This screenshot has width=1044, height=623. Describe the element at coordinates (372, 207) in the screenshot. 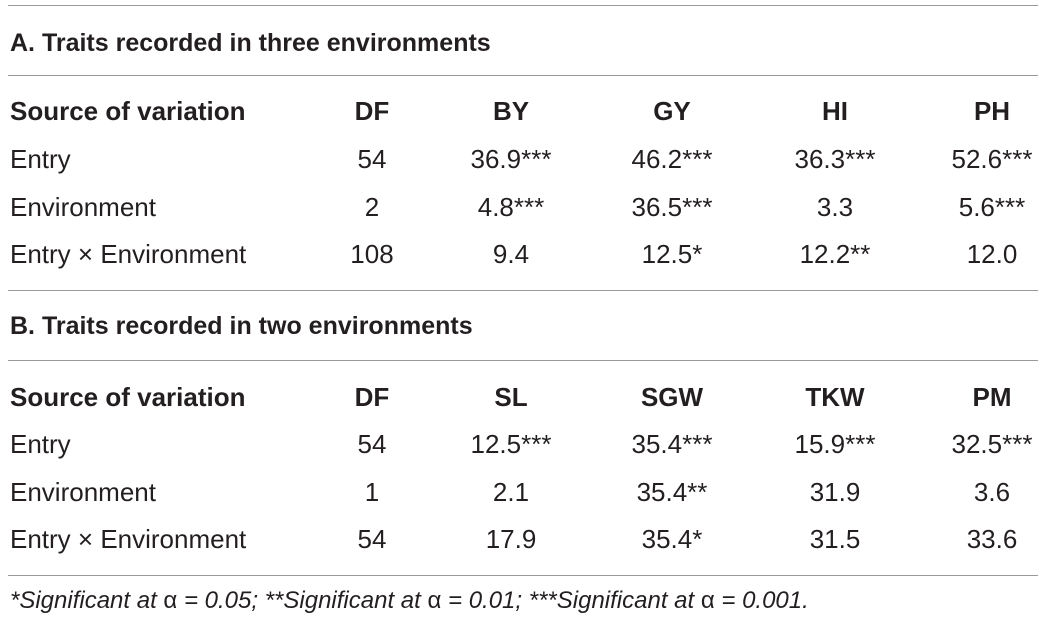

I see `row-df: 2` at that location.